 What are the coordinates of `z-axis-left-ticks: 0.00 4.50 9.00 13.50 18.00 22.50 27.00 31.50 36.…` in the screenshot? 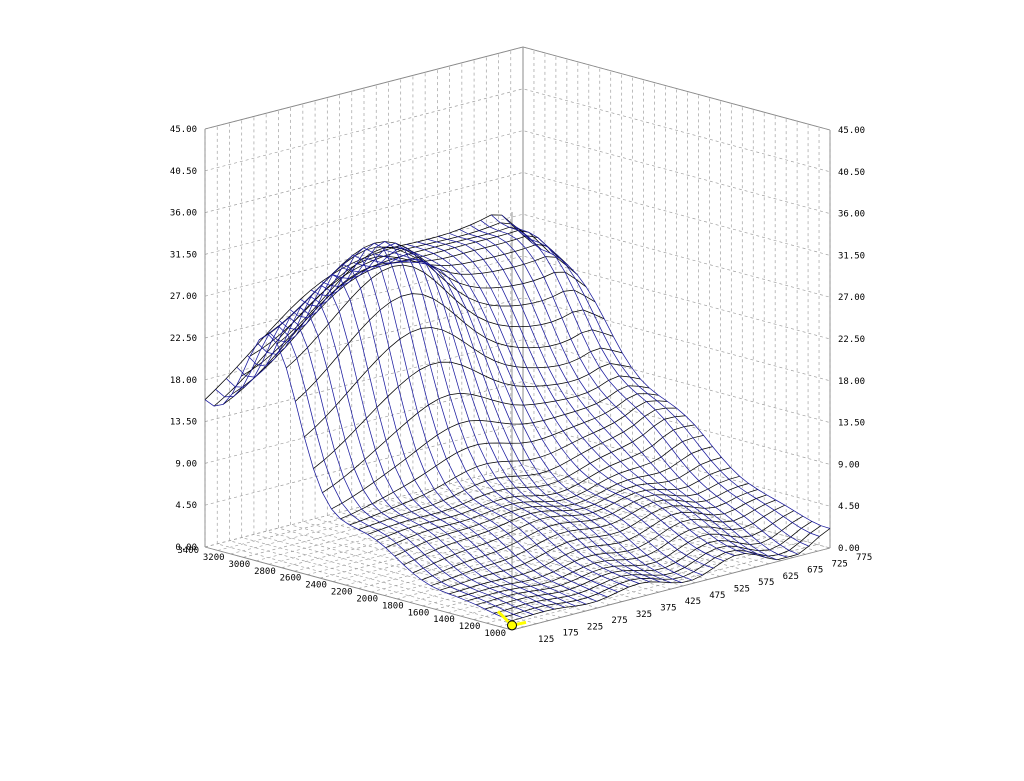 It's located at (183, 339).